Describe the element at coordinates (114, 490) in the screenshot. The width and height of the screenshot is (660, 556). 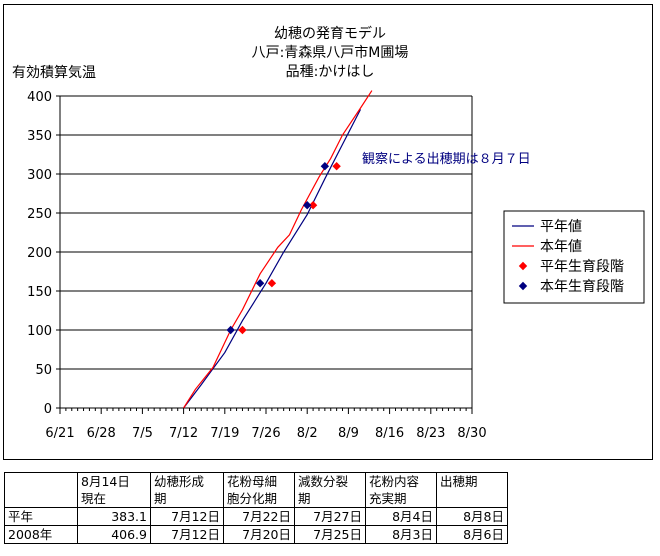
I see `header-cell-1: 8月14日 現在` at that location.